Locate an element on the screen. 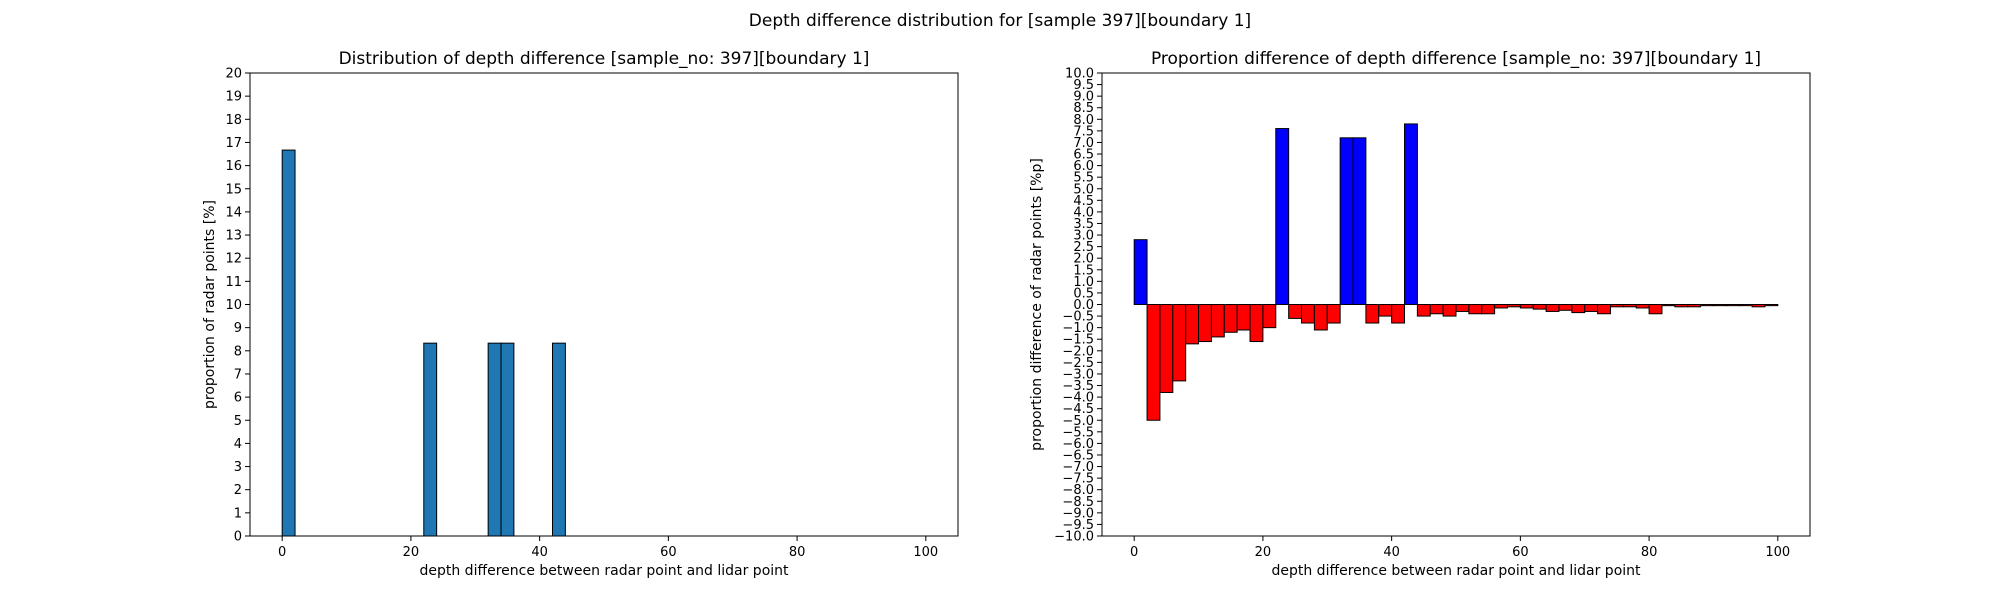 This screenshot has width=2000, height=600. y-tick-label: −6.0 is located at coordinates (1078, 444).